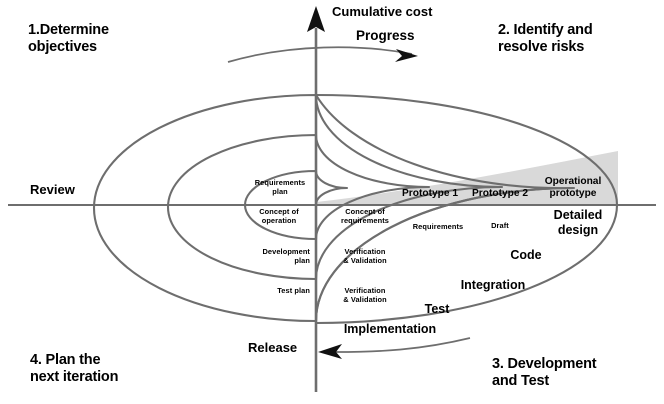 The height and width of the screenshot is (404, 664). Describe the element at coordinates (365, 256) in the screenshot. I see `verification-validation-1-label: Verification & Validation` at that location.